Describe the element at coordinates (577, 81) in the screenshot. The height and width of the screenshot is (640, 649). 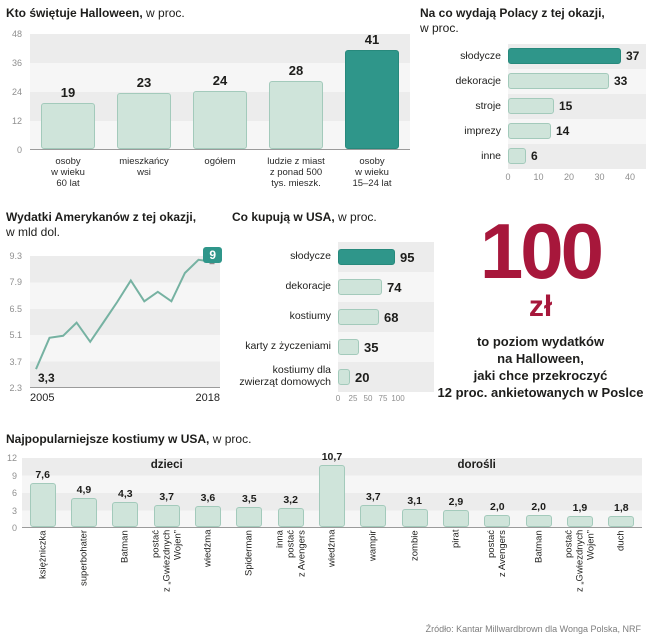
I see `bar-track: 33` at that location.